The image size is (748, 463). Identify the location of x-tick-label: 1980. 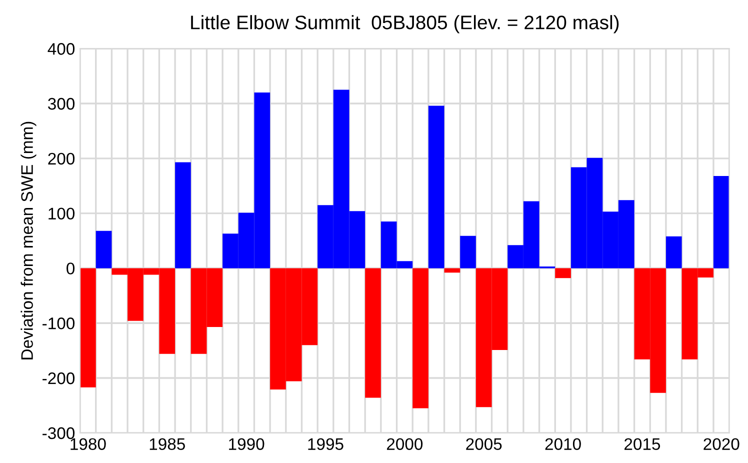
(88, 444).